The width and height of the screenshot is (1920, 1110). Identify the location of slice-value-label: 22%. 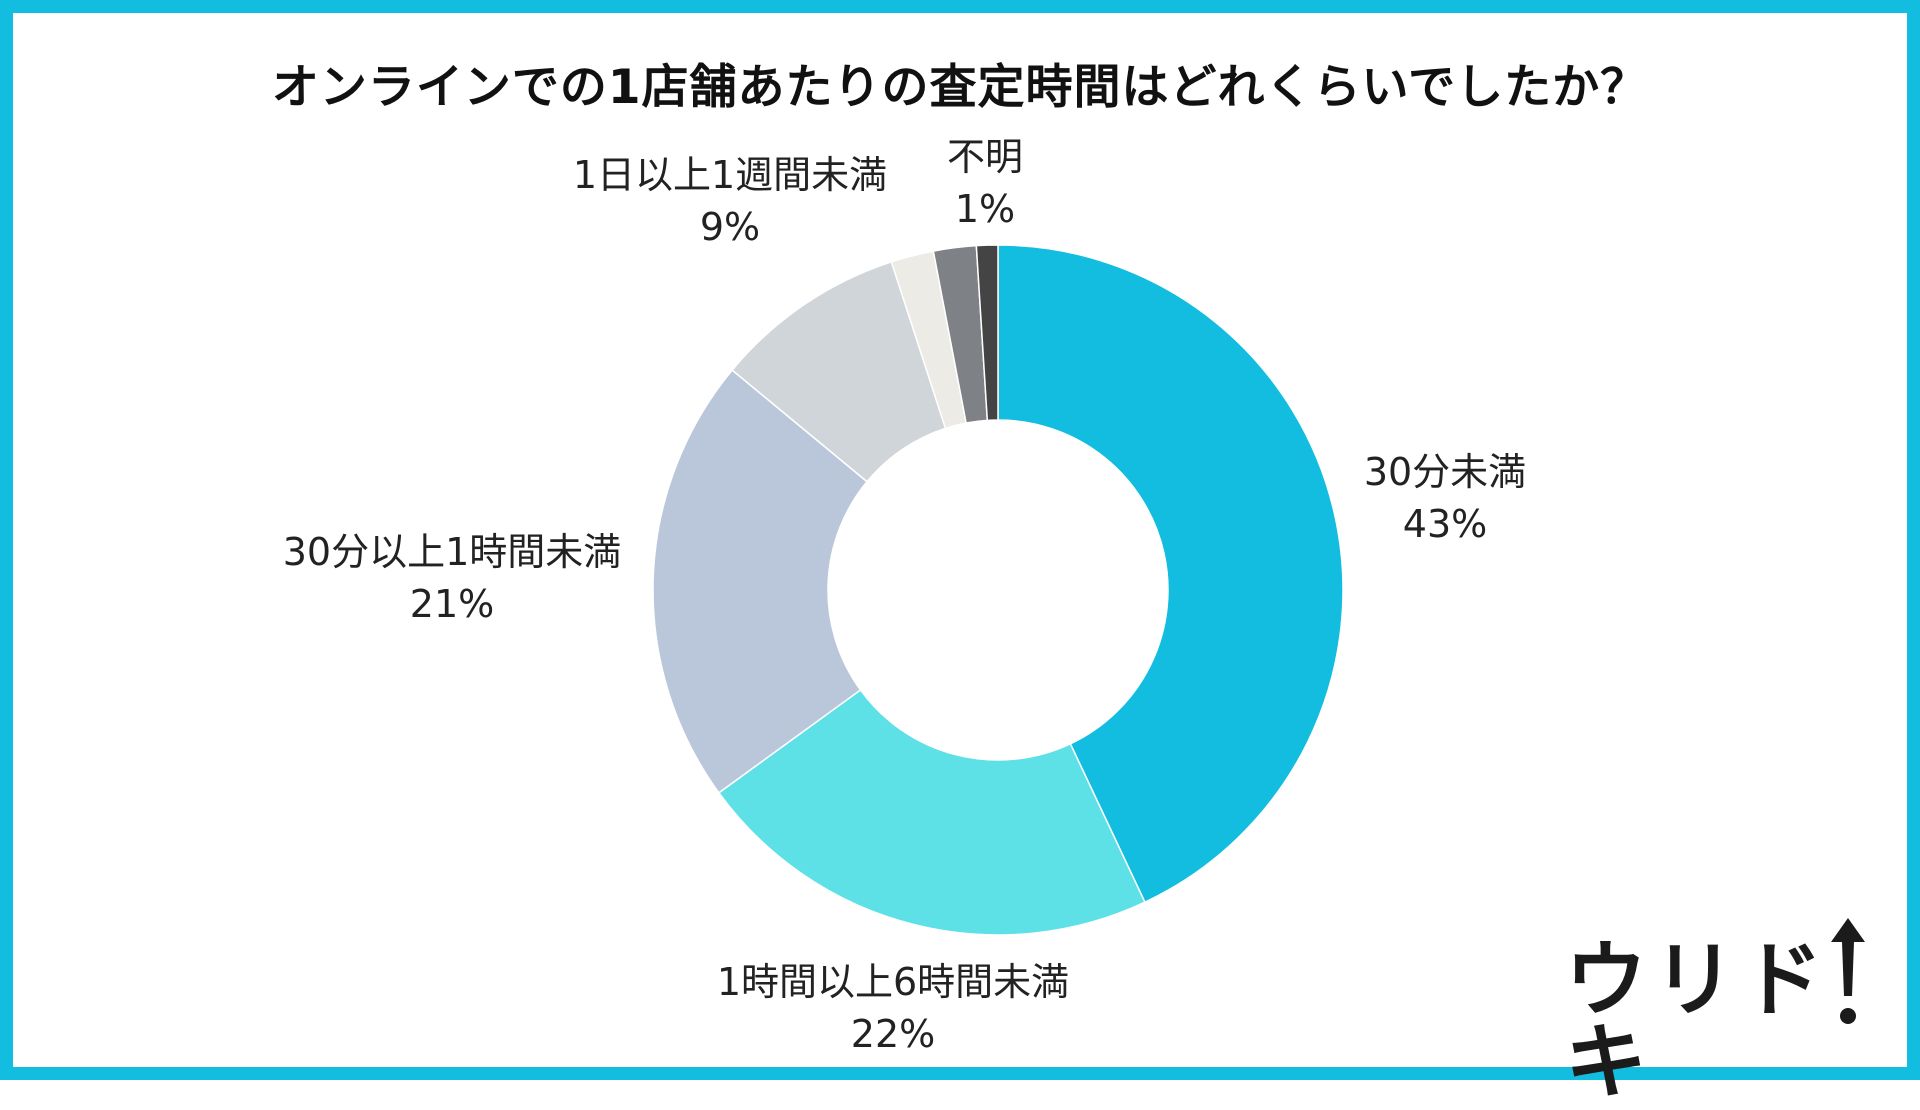
(893, 1034).